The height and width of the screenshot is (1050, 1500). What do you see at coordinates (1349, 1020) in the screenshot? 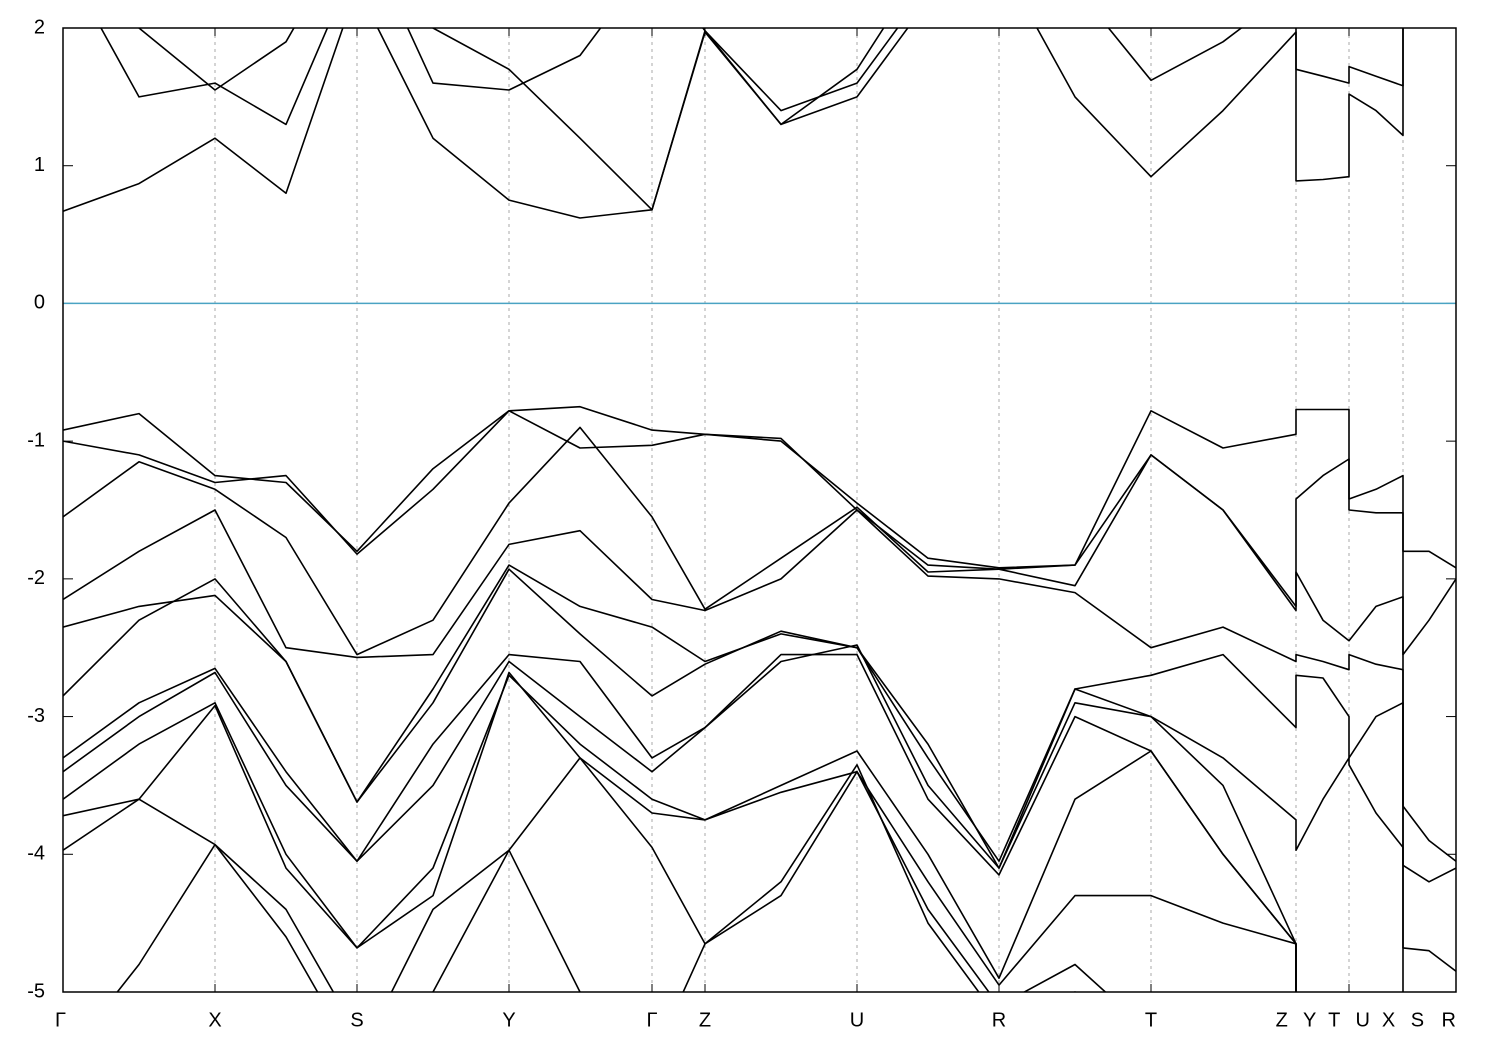
I see `x-tick-label: T U` at bounding box center [1349, 1020].